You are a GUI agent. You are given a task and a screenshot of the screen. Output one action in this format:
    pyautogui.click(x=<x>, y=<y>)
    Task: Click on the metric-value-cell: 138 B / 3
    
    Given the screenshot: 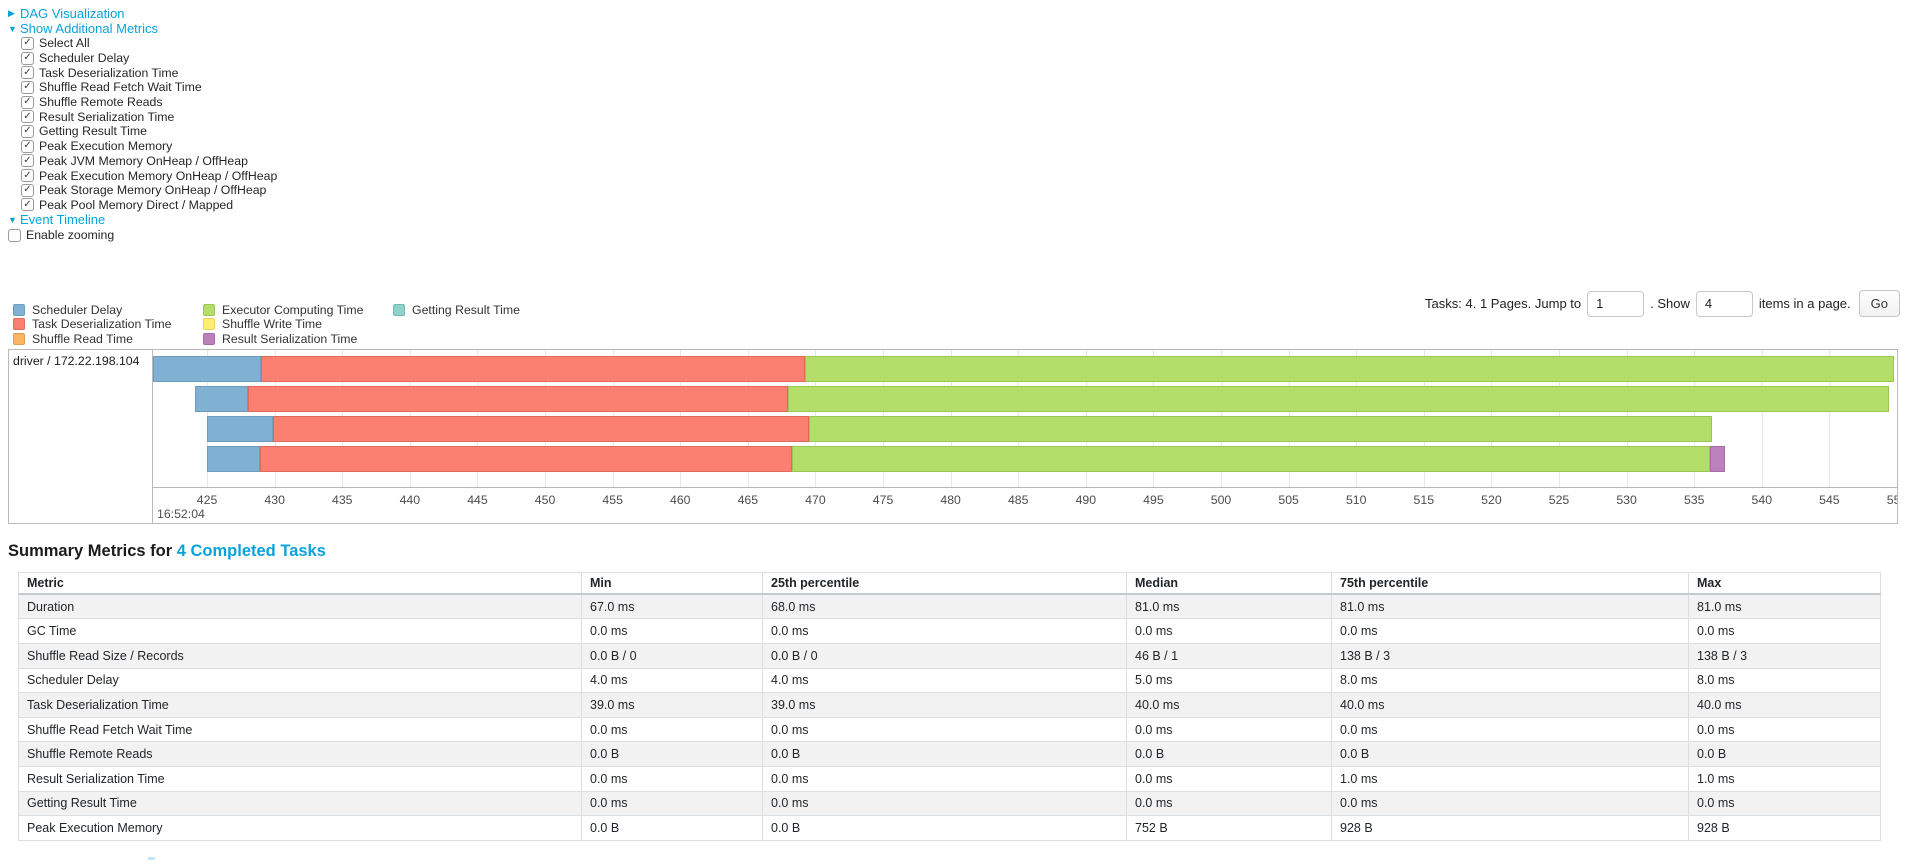 What is the action you would take?
    pyautogui.click(x=1784, y=655)
    